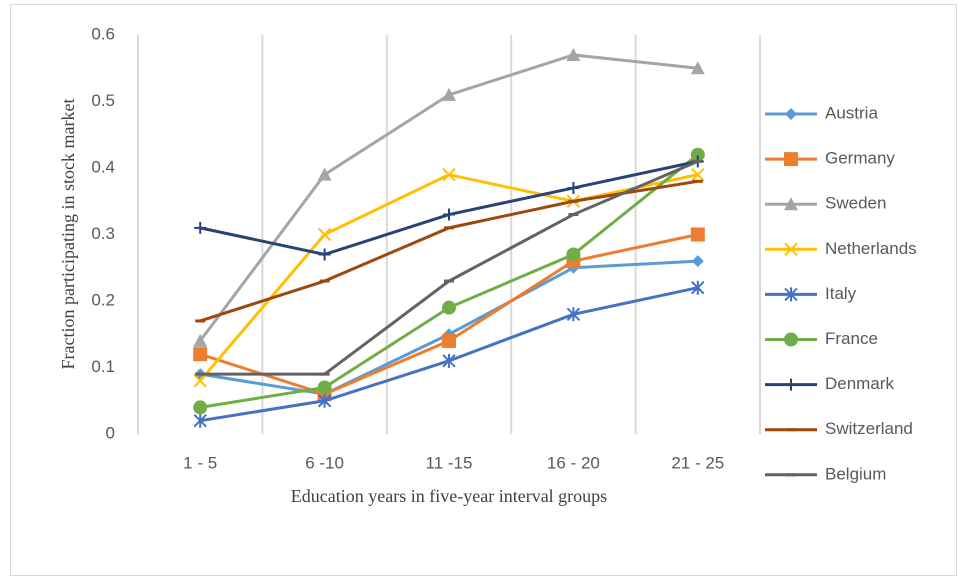 The height and width of the screenshot is (577, 958). Describe the element at coordinates (103, 166) in the screenshot. I see `y-tick-label: 0.4` at that location.